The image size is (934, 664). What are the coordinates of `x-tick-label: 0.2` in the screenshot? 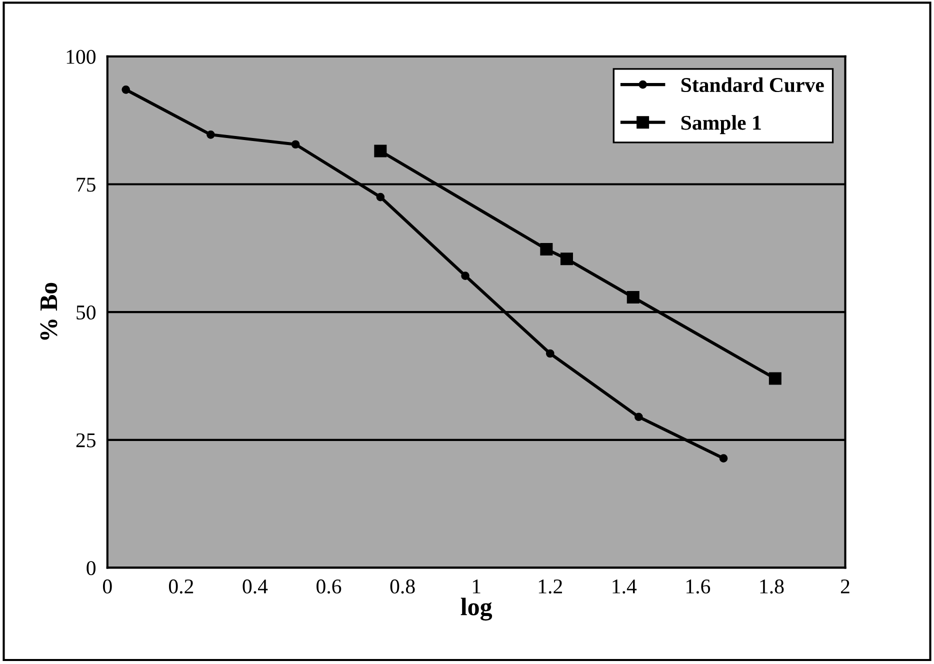 It's located at (181, 586).